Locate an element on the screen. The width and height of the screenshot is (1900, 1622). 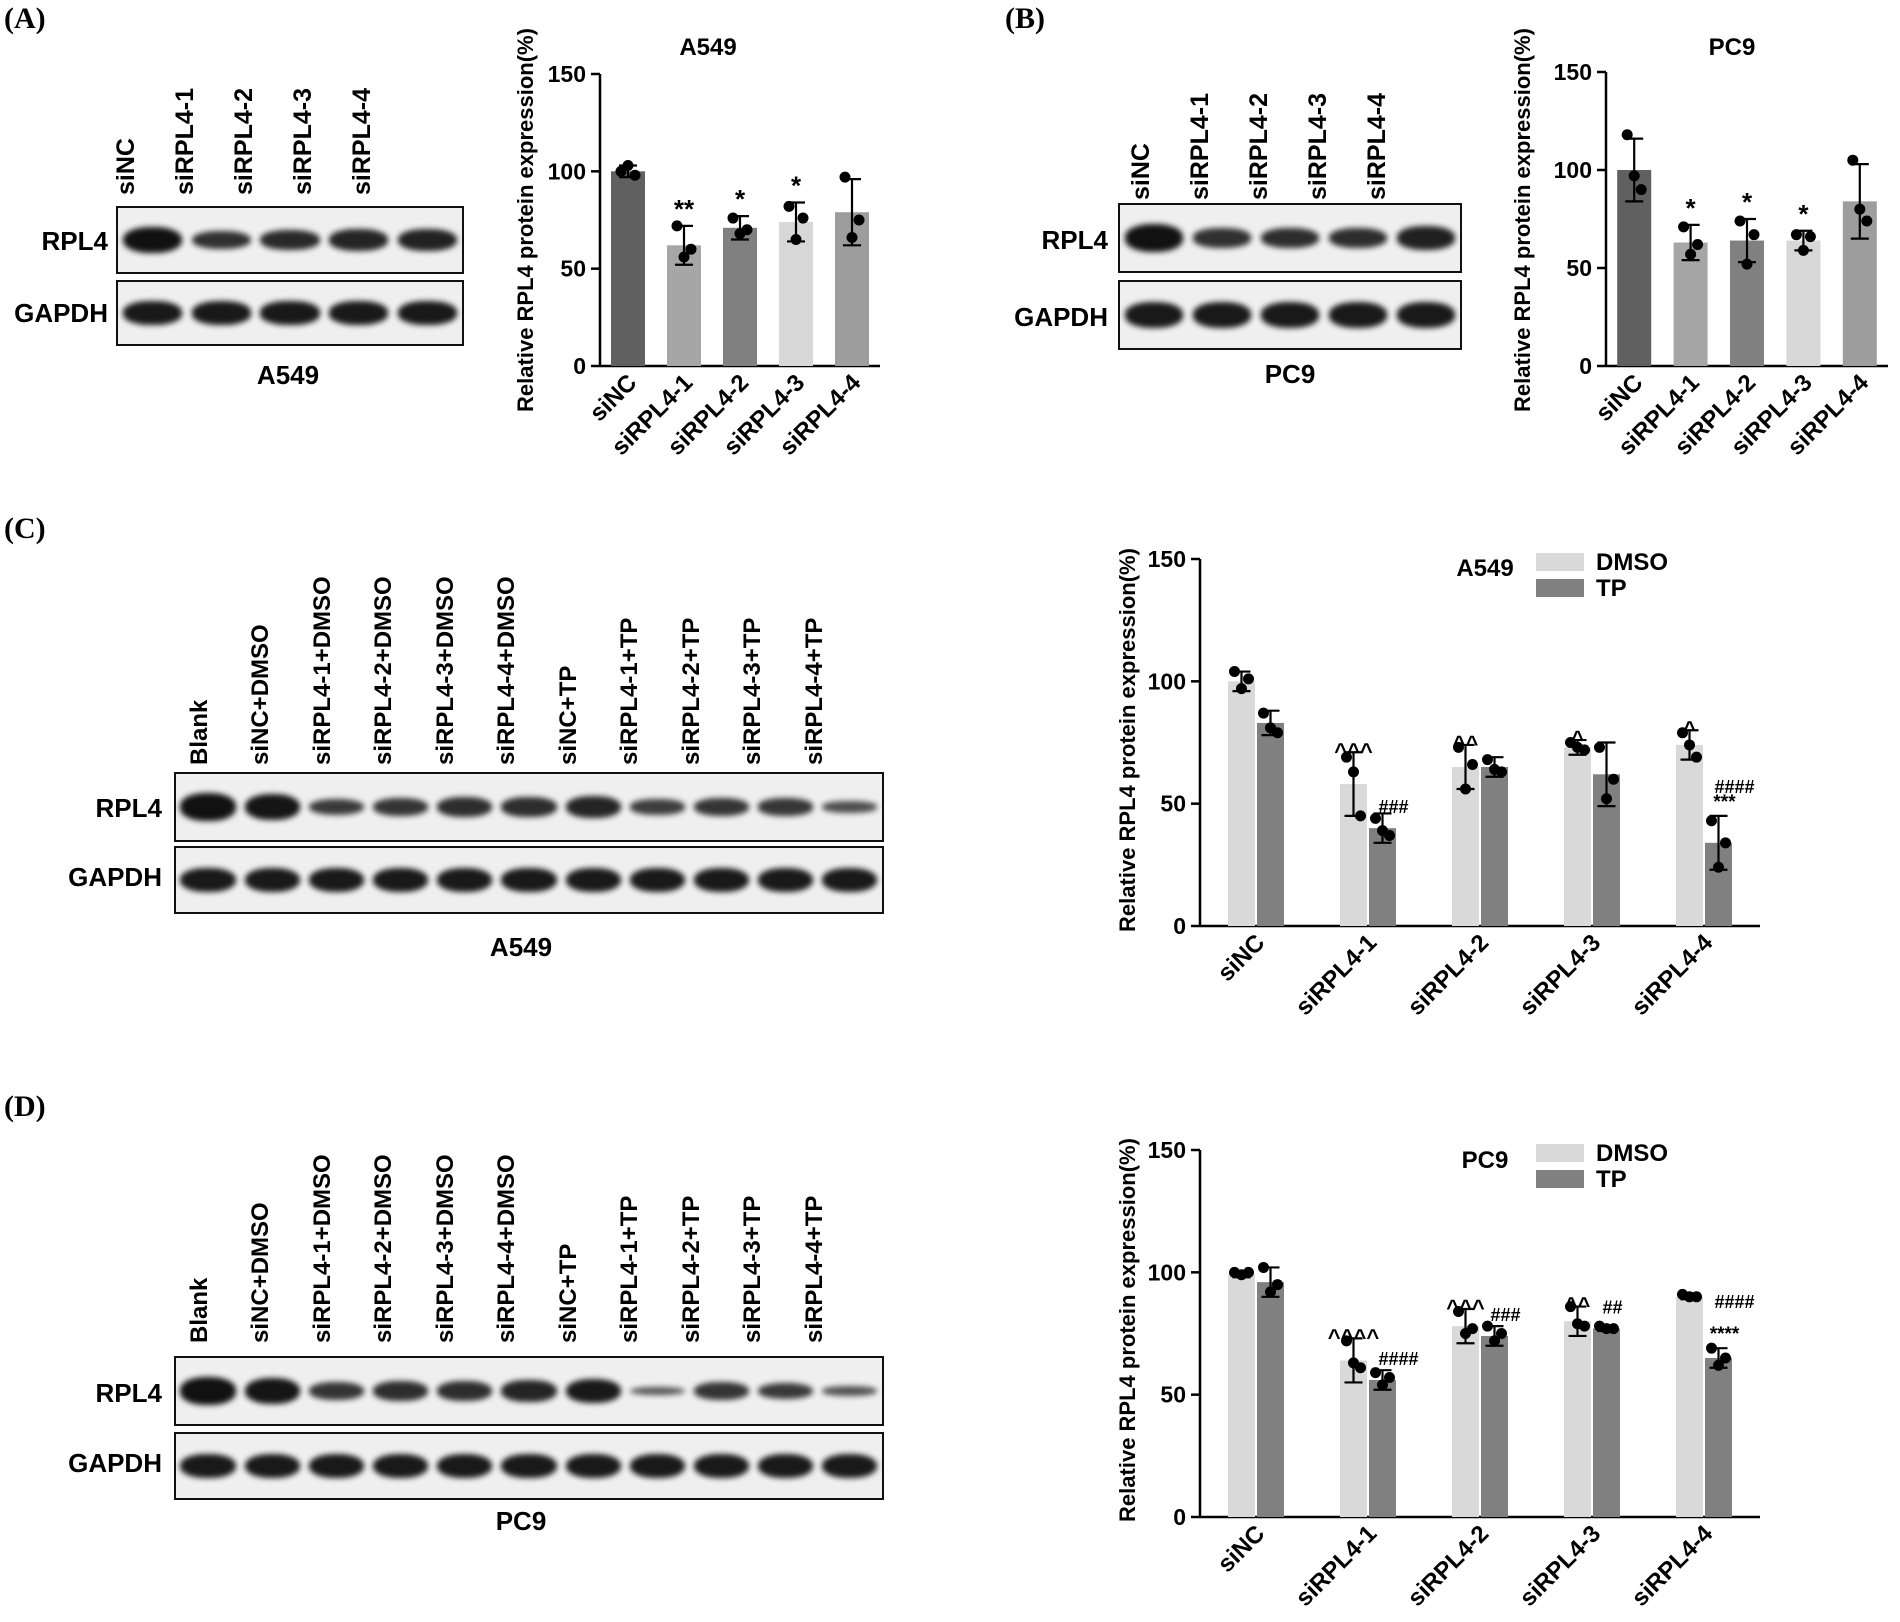
x-tick-label: siRPL4-1 is located at coordinates (1337, 1566).